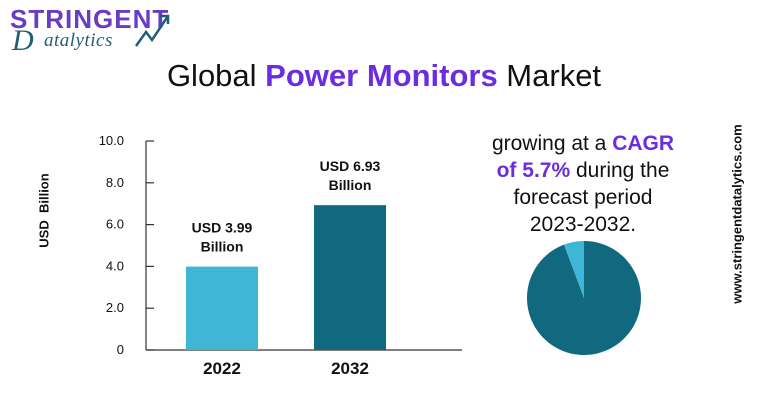  Describe the element at coordinates (350, 368) in the screenshot. I see `x-category-label: 2032` at that location.